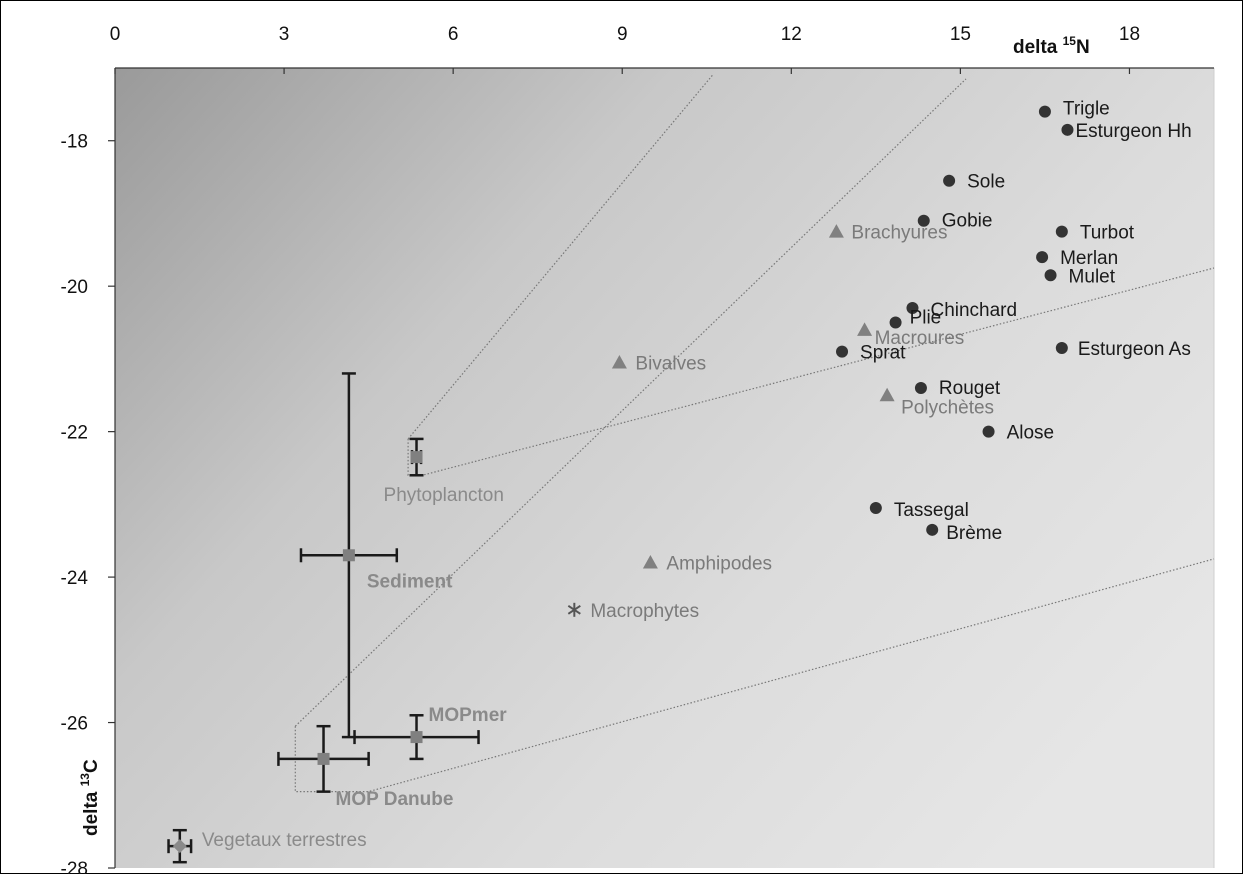 This screenshot has height=874, width=1243. Describe the element at coordinates (1051, 46) in the screenshot. I see `x-axis-title: delta 15N` at that location.